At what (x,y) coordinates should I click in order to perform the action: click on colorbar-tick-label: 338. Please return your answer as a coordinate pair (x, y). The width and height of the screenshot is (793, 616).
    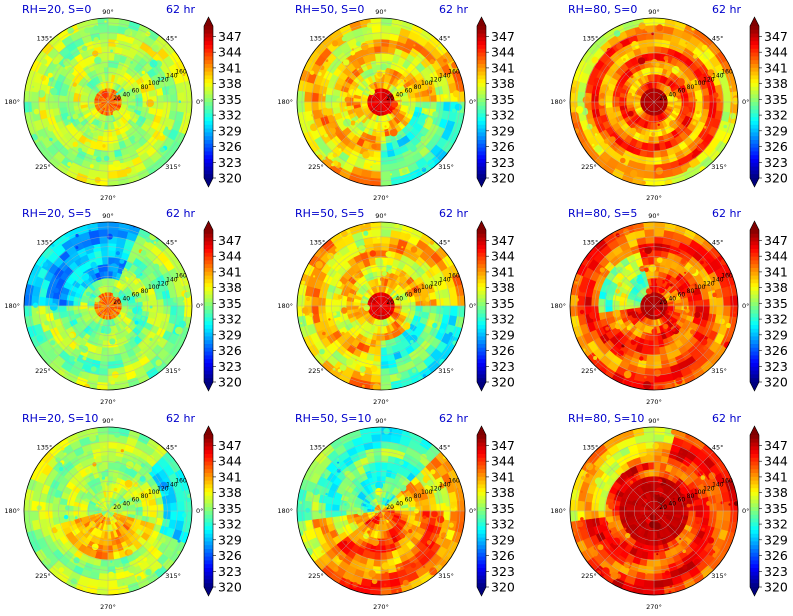
    Looking at the image, I should click on (503, 83).